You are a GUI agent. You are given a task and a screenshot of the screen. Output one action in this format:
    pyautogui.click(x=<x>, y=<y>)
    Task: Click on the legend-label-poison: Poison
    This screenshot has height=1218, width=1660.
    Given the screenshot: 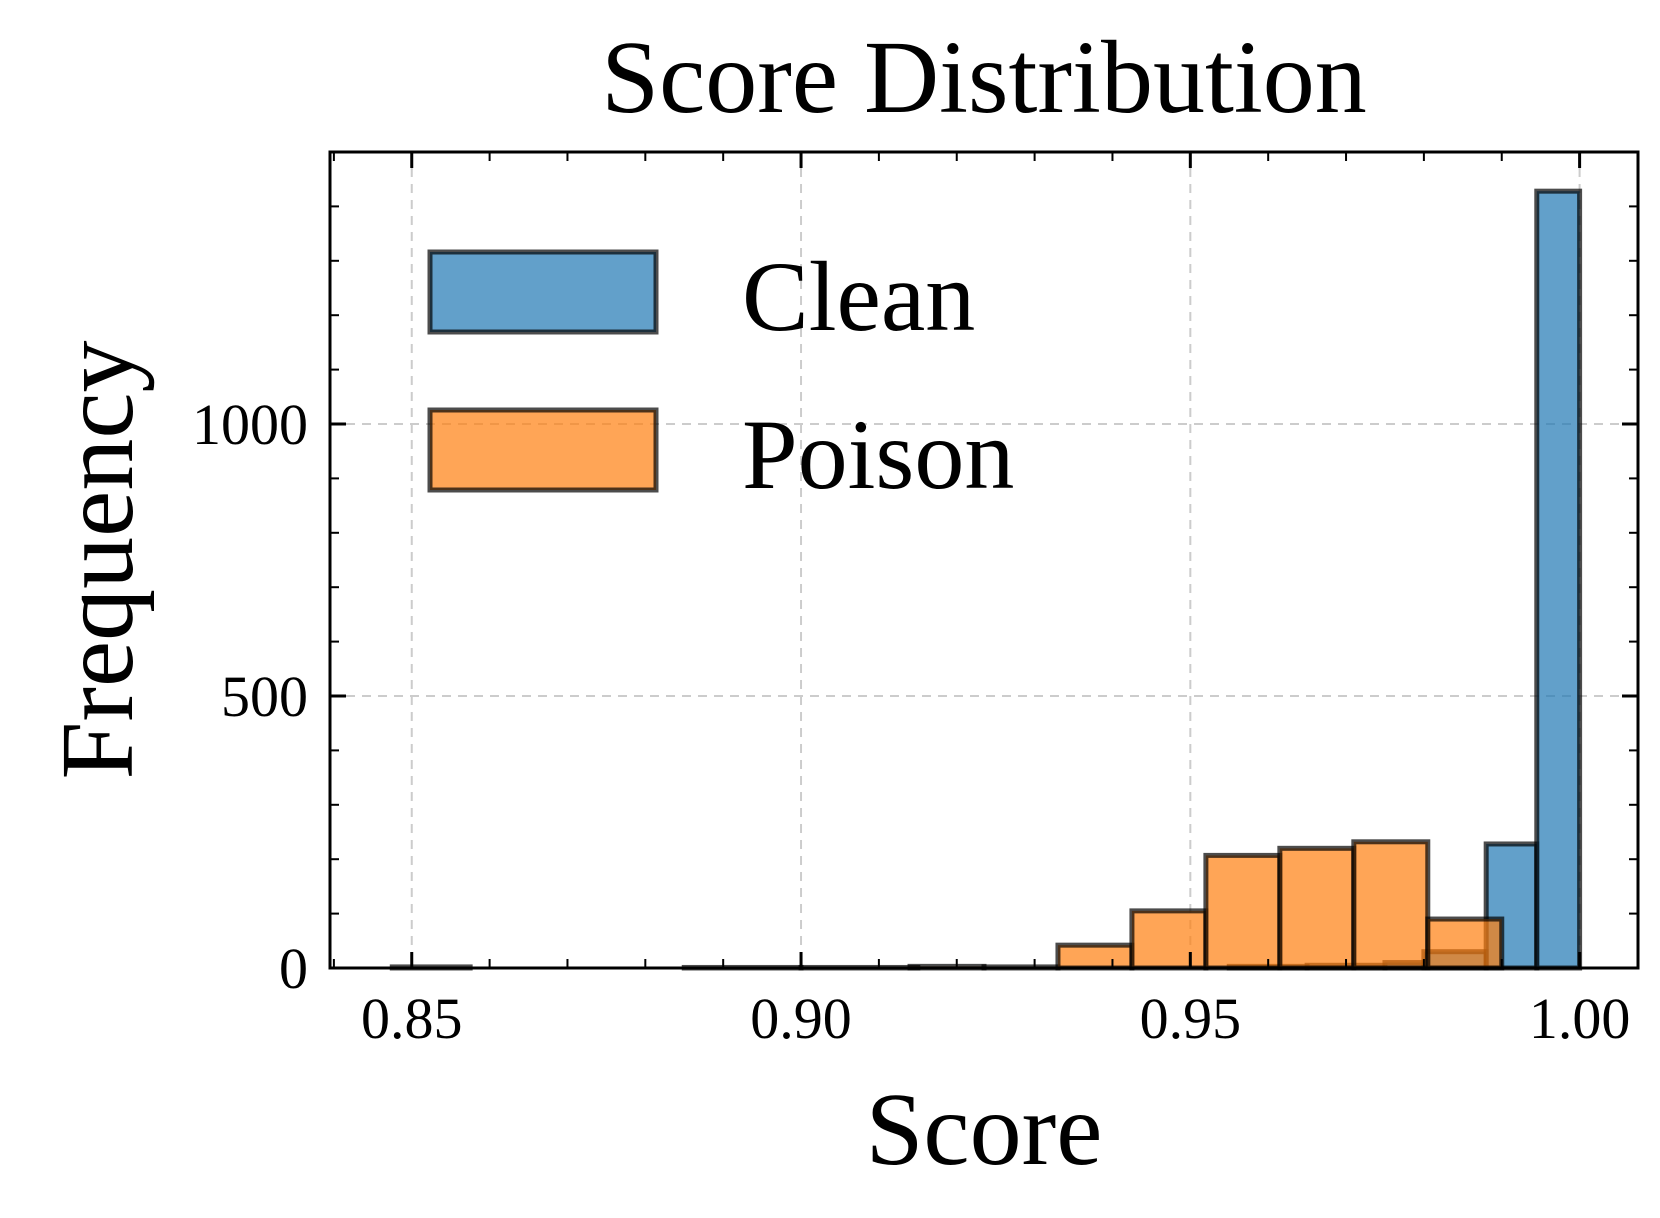 What is the action you would take?
    pyautogui.click(x=878, y=454)
    